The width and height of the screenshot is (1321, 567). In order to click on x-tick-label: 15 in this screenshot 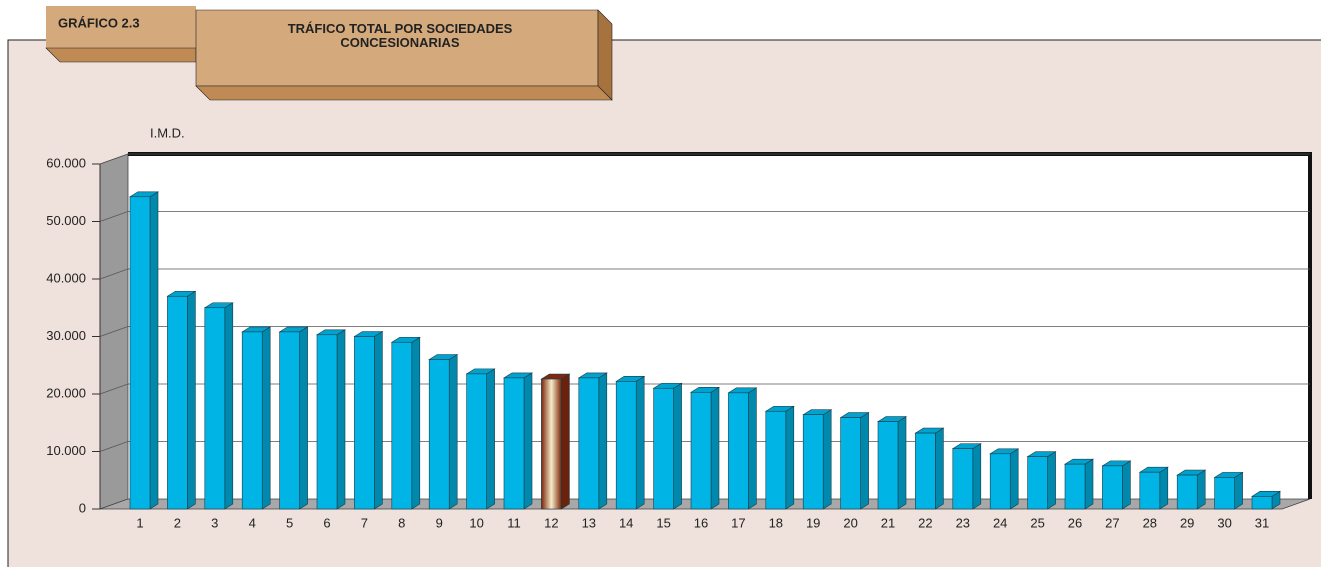, I will do `click(663, 522)`.